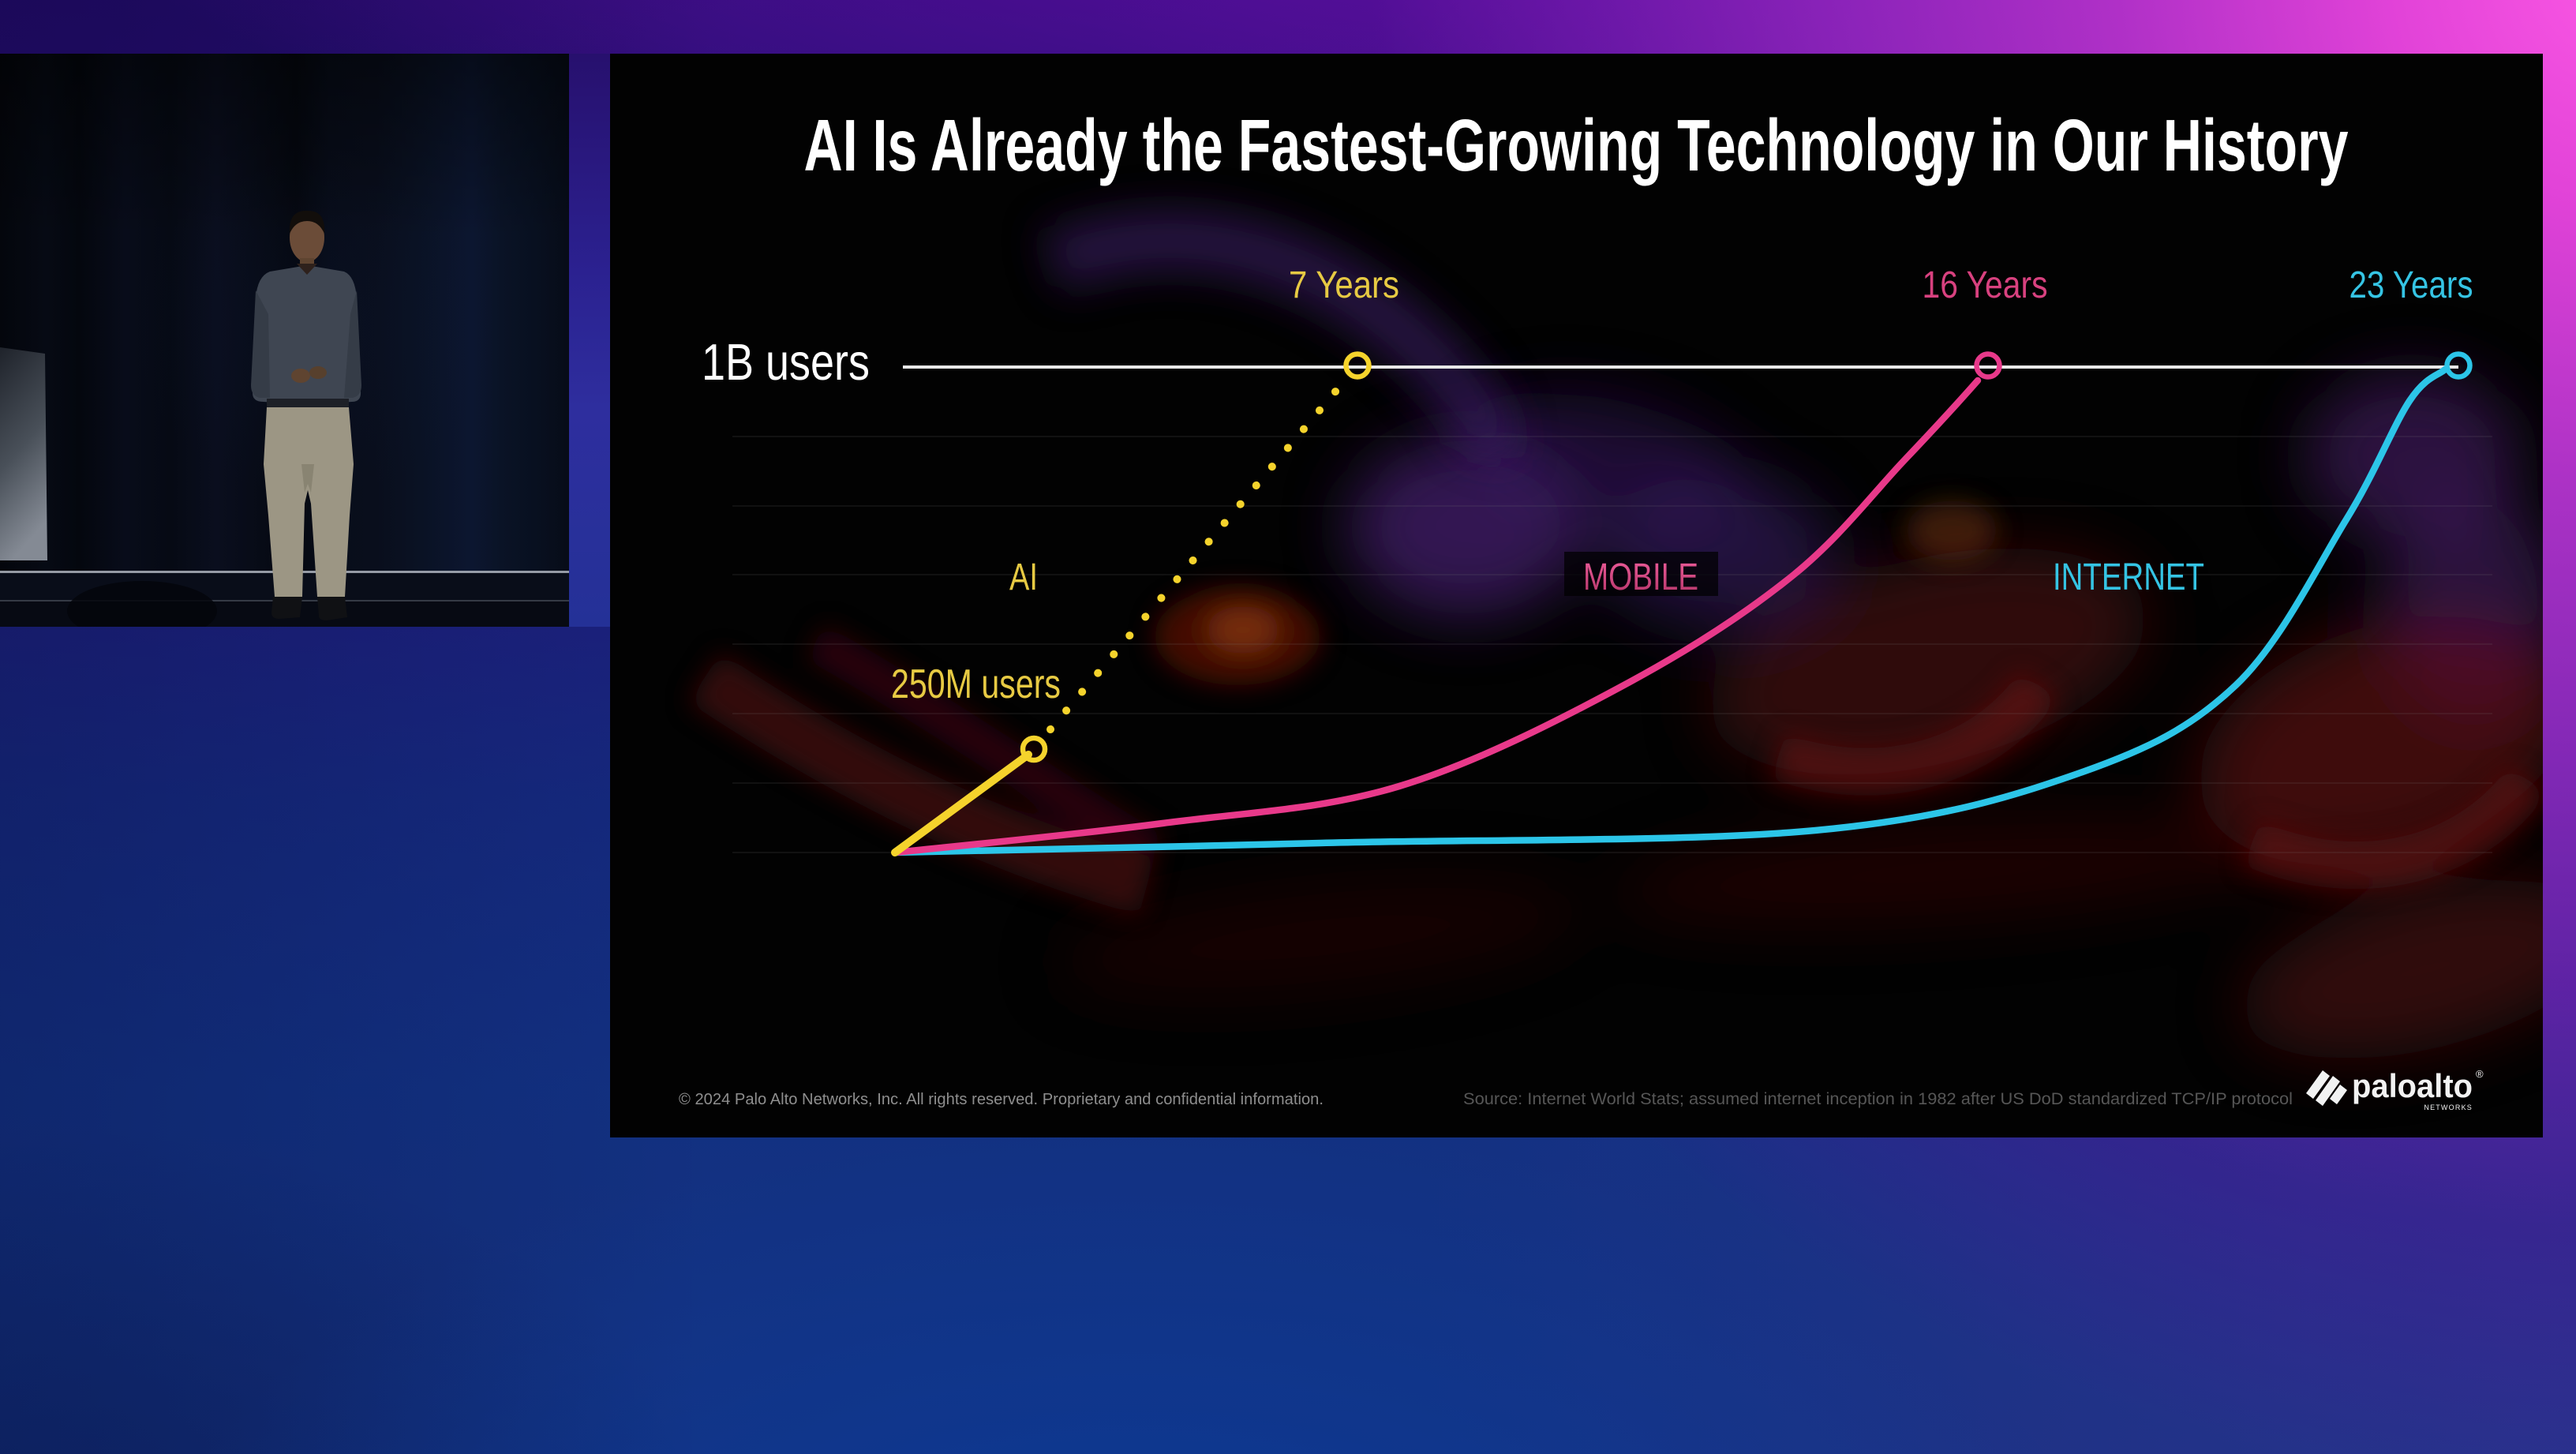  What do you see at coordinates (2448, 1107) in the screenshot?
I see `svg-text: NETWORKS` at bounding box center [2448, 1107].